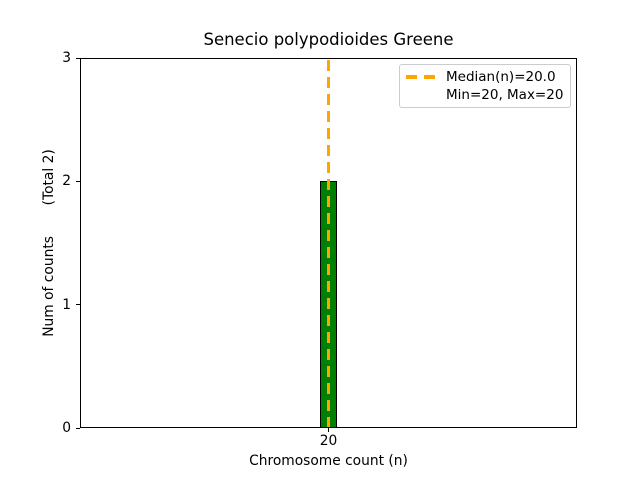  Describe the element at coordinates (328, 461) in the screenshot. I see `x-axis-label: Chromosome count (n)` at that location.